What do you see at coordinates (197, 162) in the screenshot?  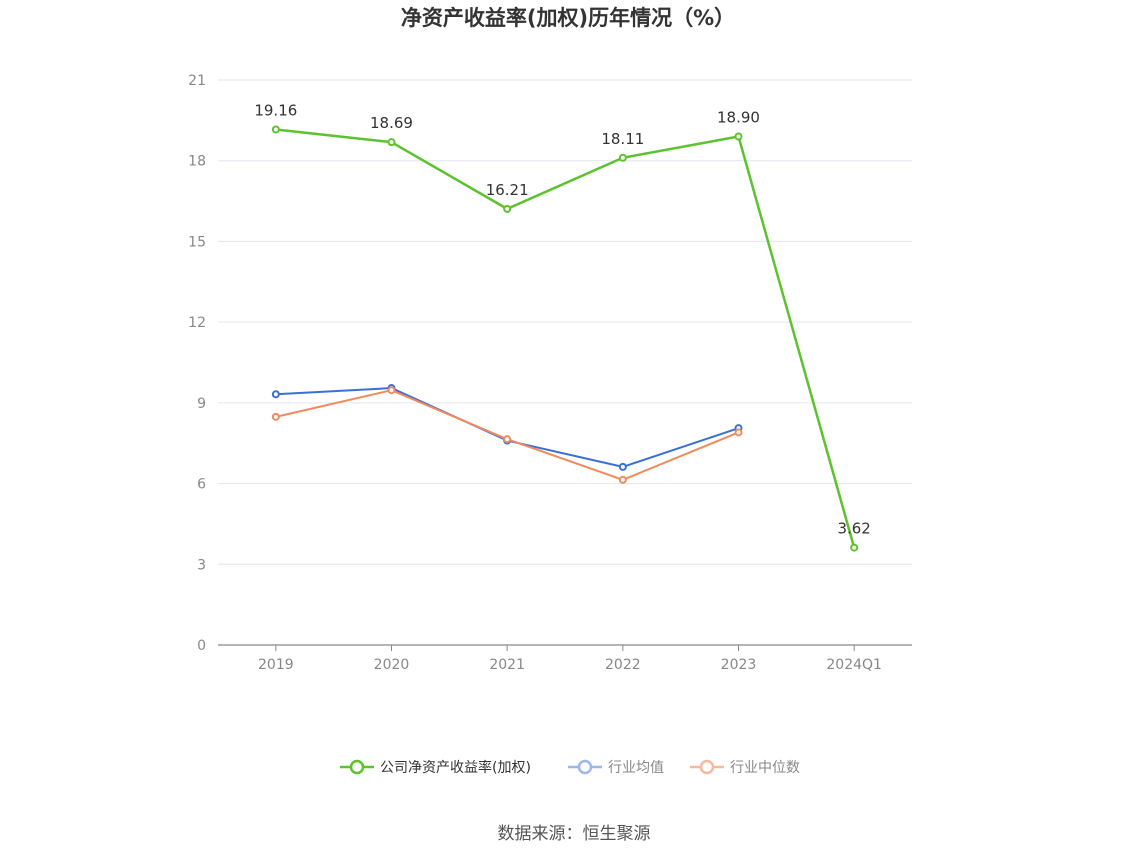 I see `y-tick-label-18: 18` at bounding box center [197, 162].